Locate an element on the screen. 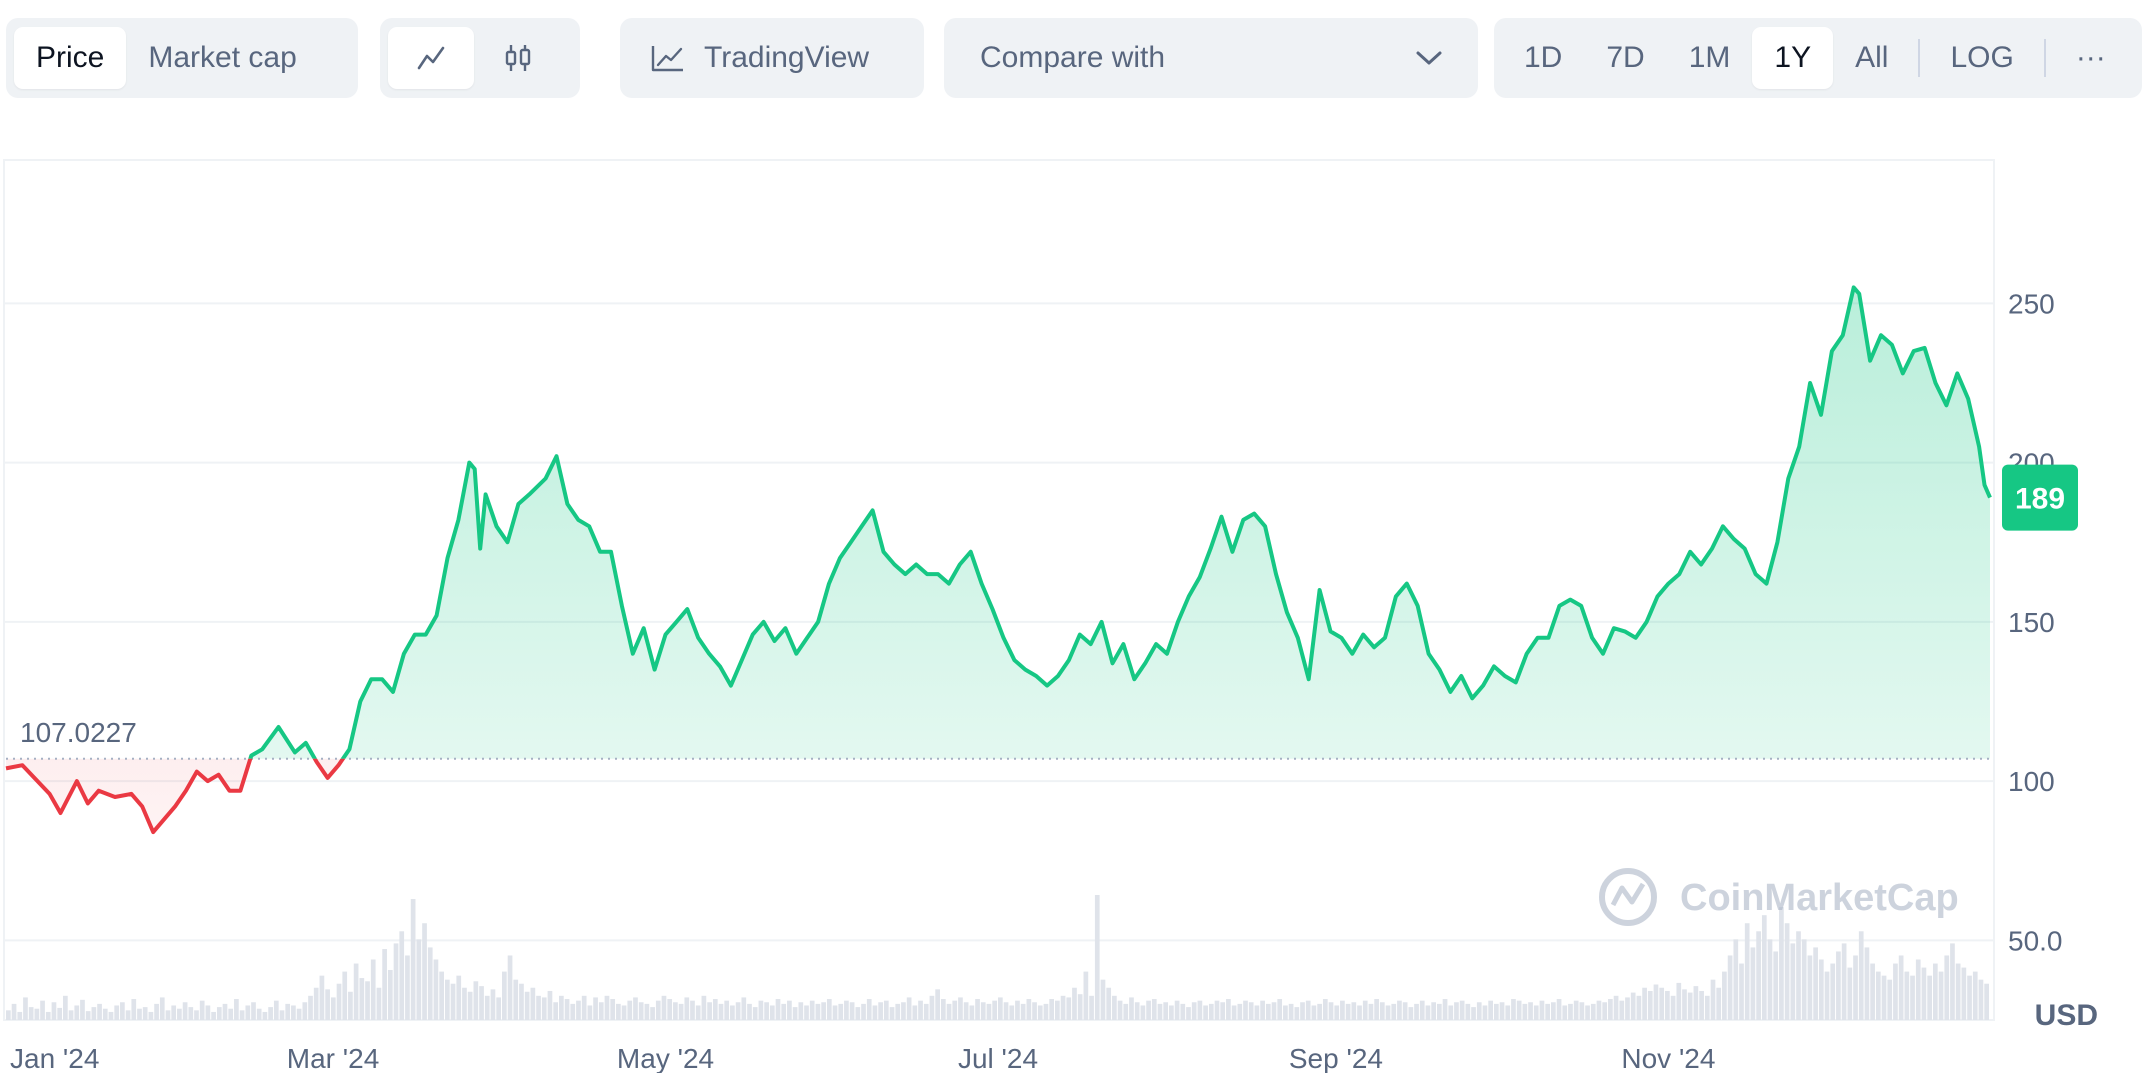 Image resolution: width=2148 pixels, height=1073 pixels. tradingview-button: TradingView is located at coordinates (772, 58).